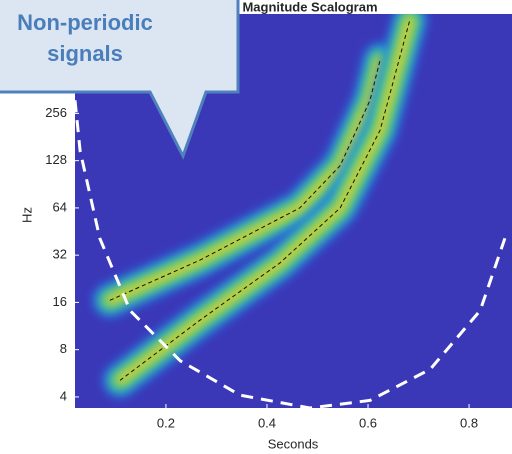 The height and width of the screenshot is (454, 512). Describe the element at coordinates (60, 206) in the screenshot. I see `y-tick-label: 64` at that location.